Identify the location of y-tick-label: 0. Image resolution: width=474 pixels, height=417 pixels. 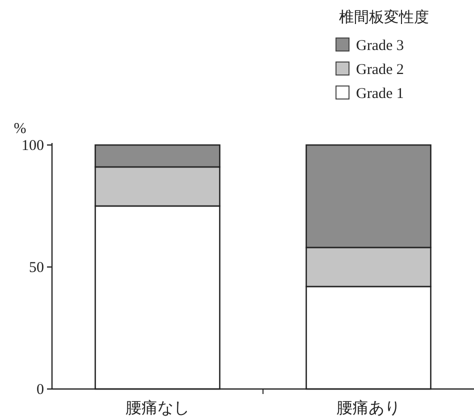
(40, 390).